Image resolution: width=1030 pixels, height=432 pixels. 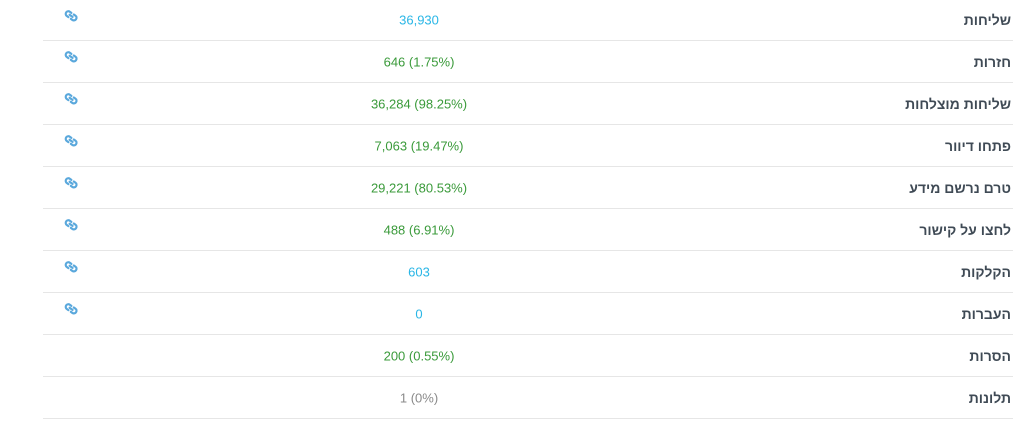 What do you see at coordinates (528, 62) in the screenshot?
I see `stats-row-bounces: חזרות 646 (1.75%)` at bounding box center [528, 62].